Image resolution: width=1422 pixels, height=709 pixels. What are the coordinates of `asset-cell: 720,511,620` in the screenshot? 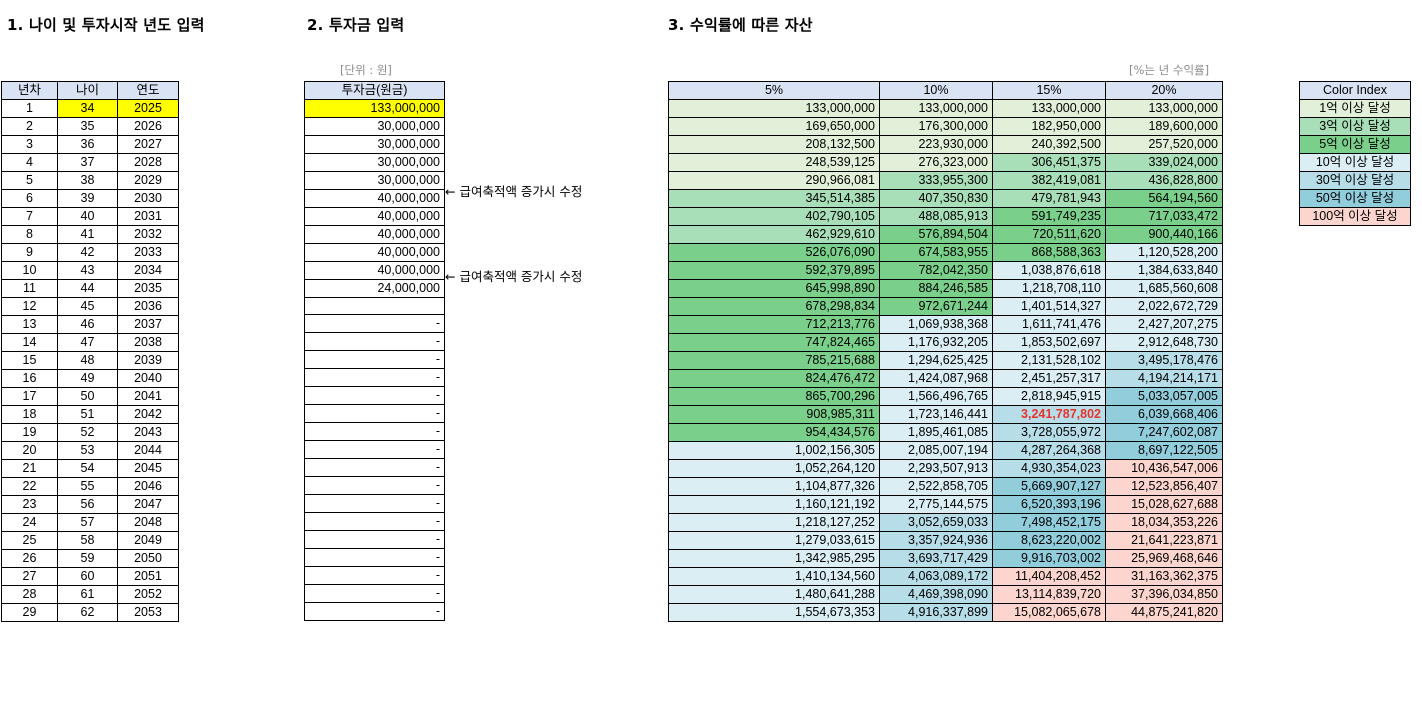 It's located at (1049, 234).